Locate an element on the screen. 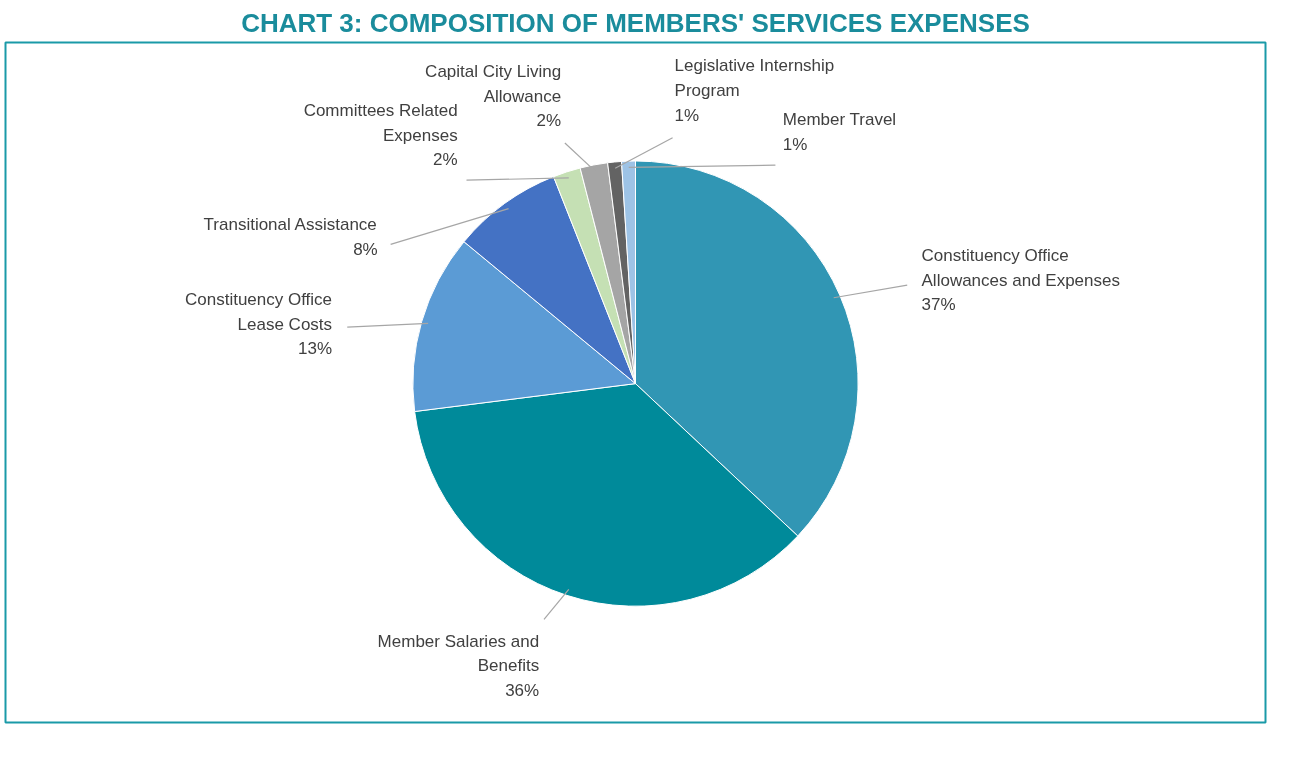  data-label: 36% is located at coordinates (522, 691).